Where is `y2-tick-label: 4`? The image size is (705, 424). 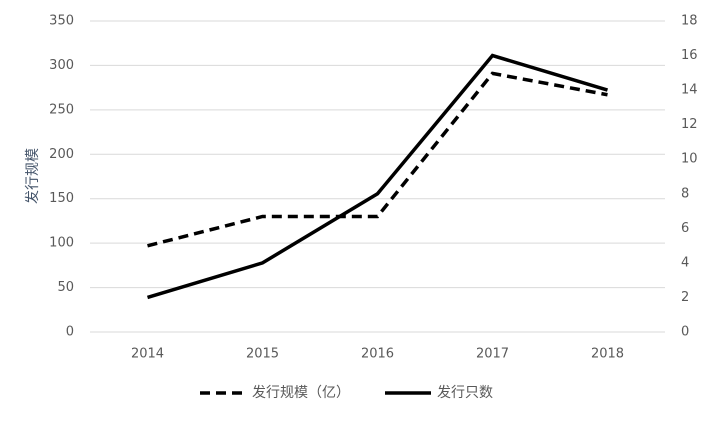 y2-tick-label: 4 is located at coordinates (685, 262).